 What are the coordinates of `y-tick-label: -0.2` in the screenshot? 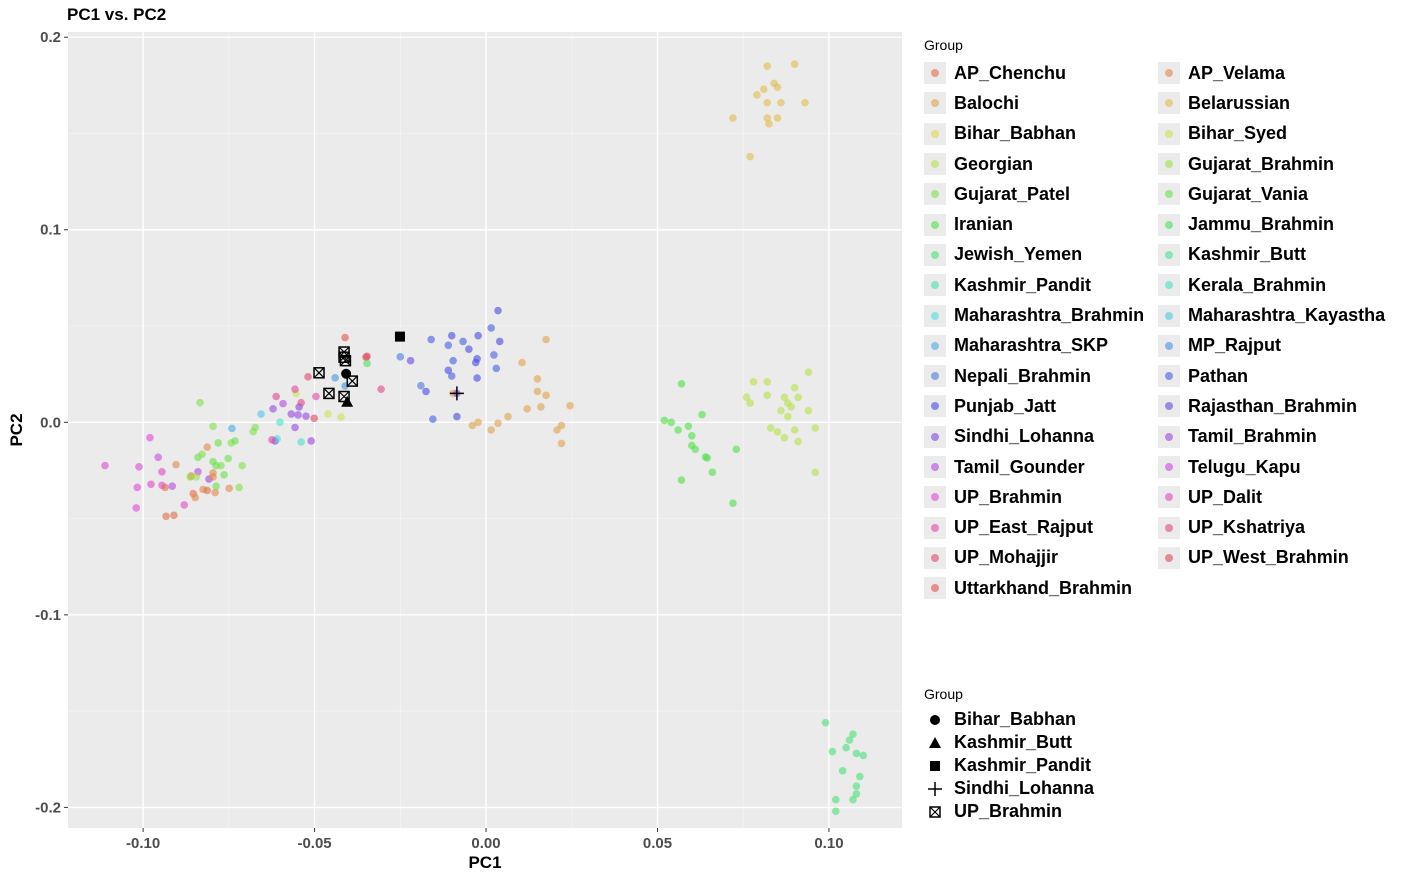 It's located at (48, 807).